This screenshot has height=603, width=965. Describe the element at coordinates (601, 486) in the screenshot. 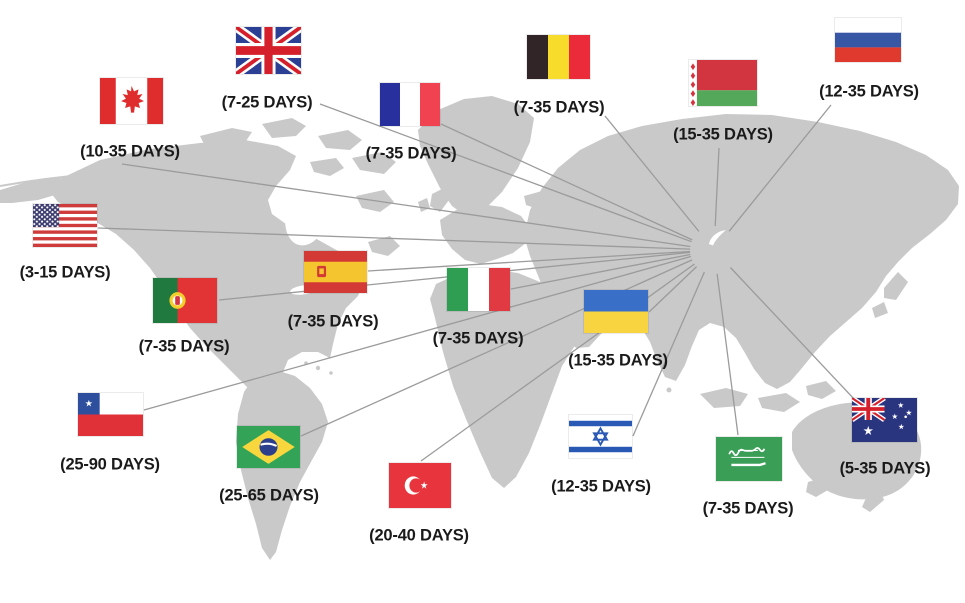

I see `israel-shipping-days-label: (12-35 DAYS)` at that location.